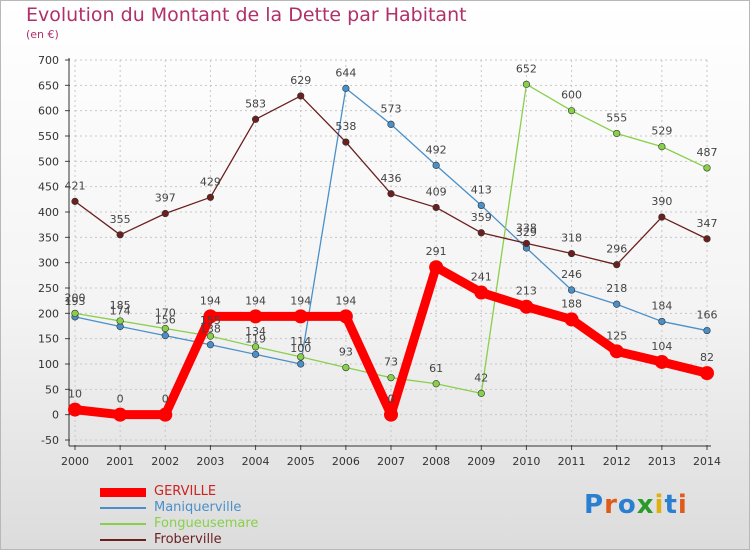  I want to click on x-tick-label: 2007, so click(391, 461).